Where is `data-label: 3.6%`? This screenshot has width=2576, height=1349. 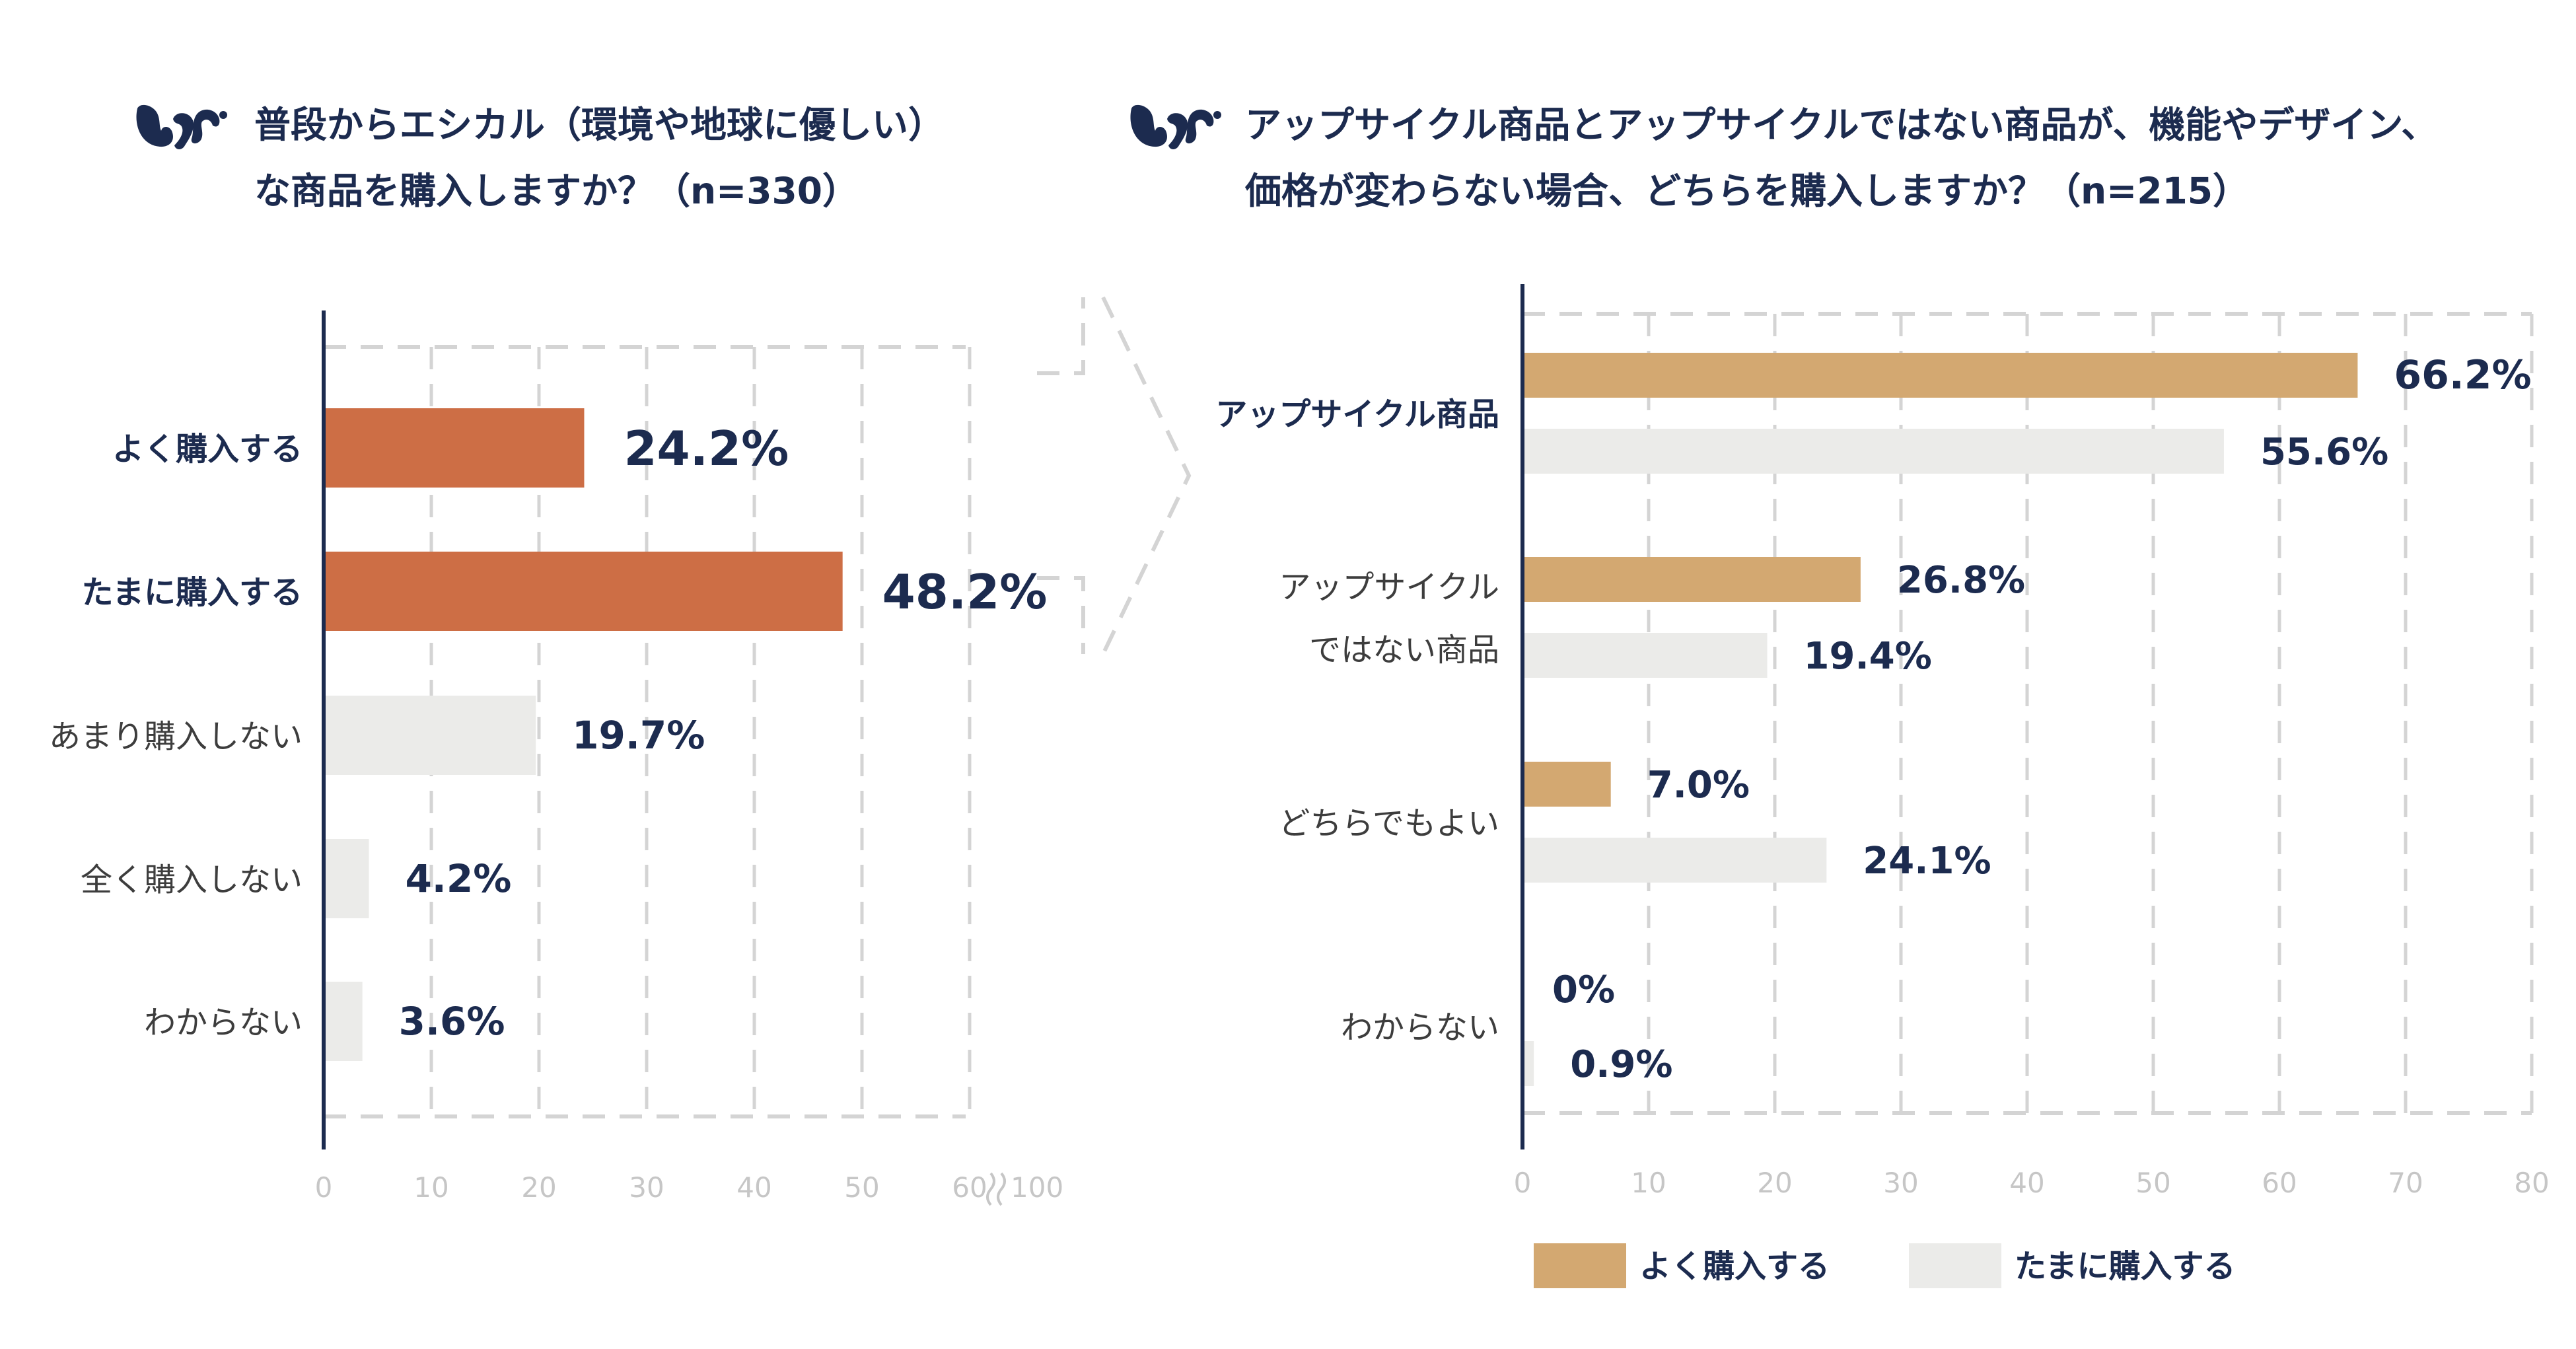
data-label: 3.6% is located at coordinates (452, 1021).